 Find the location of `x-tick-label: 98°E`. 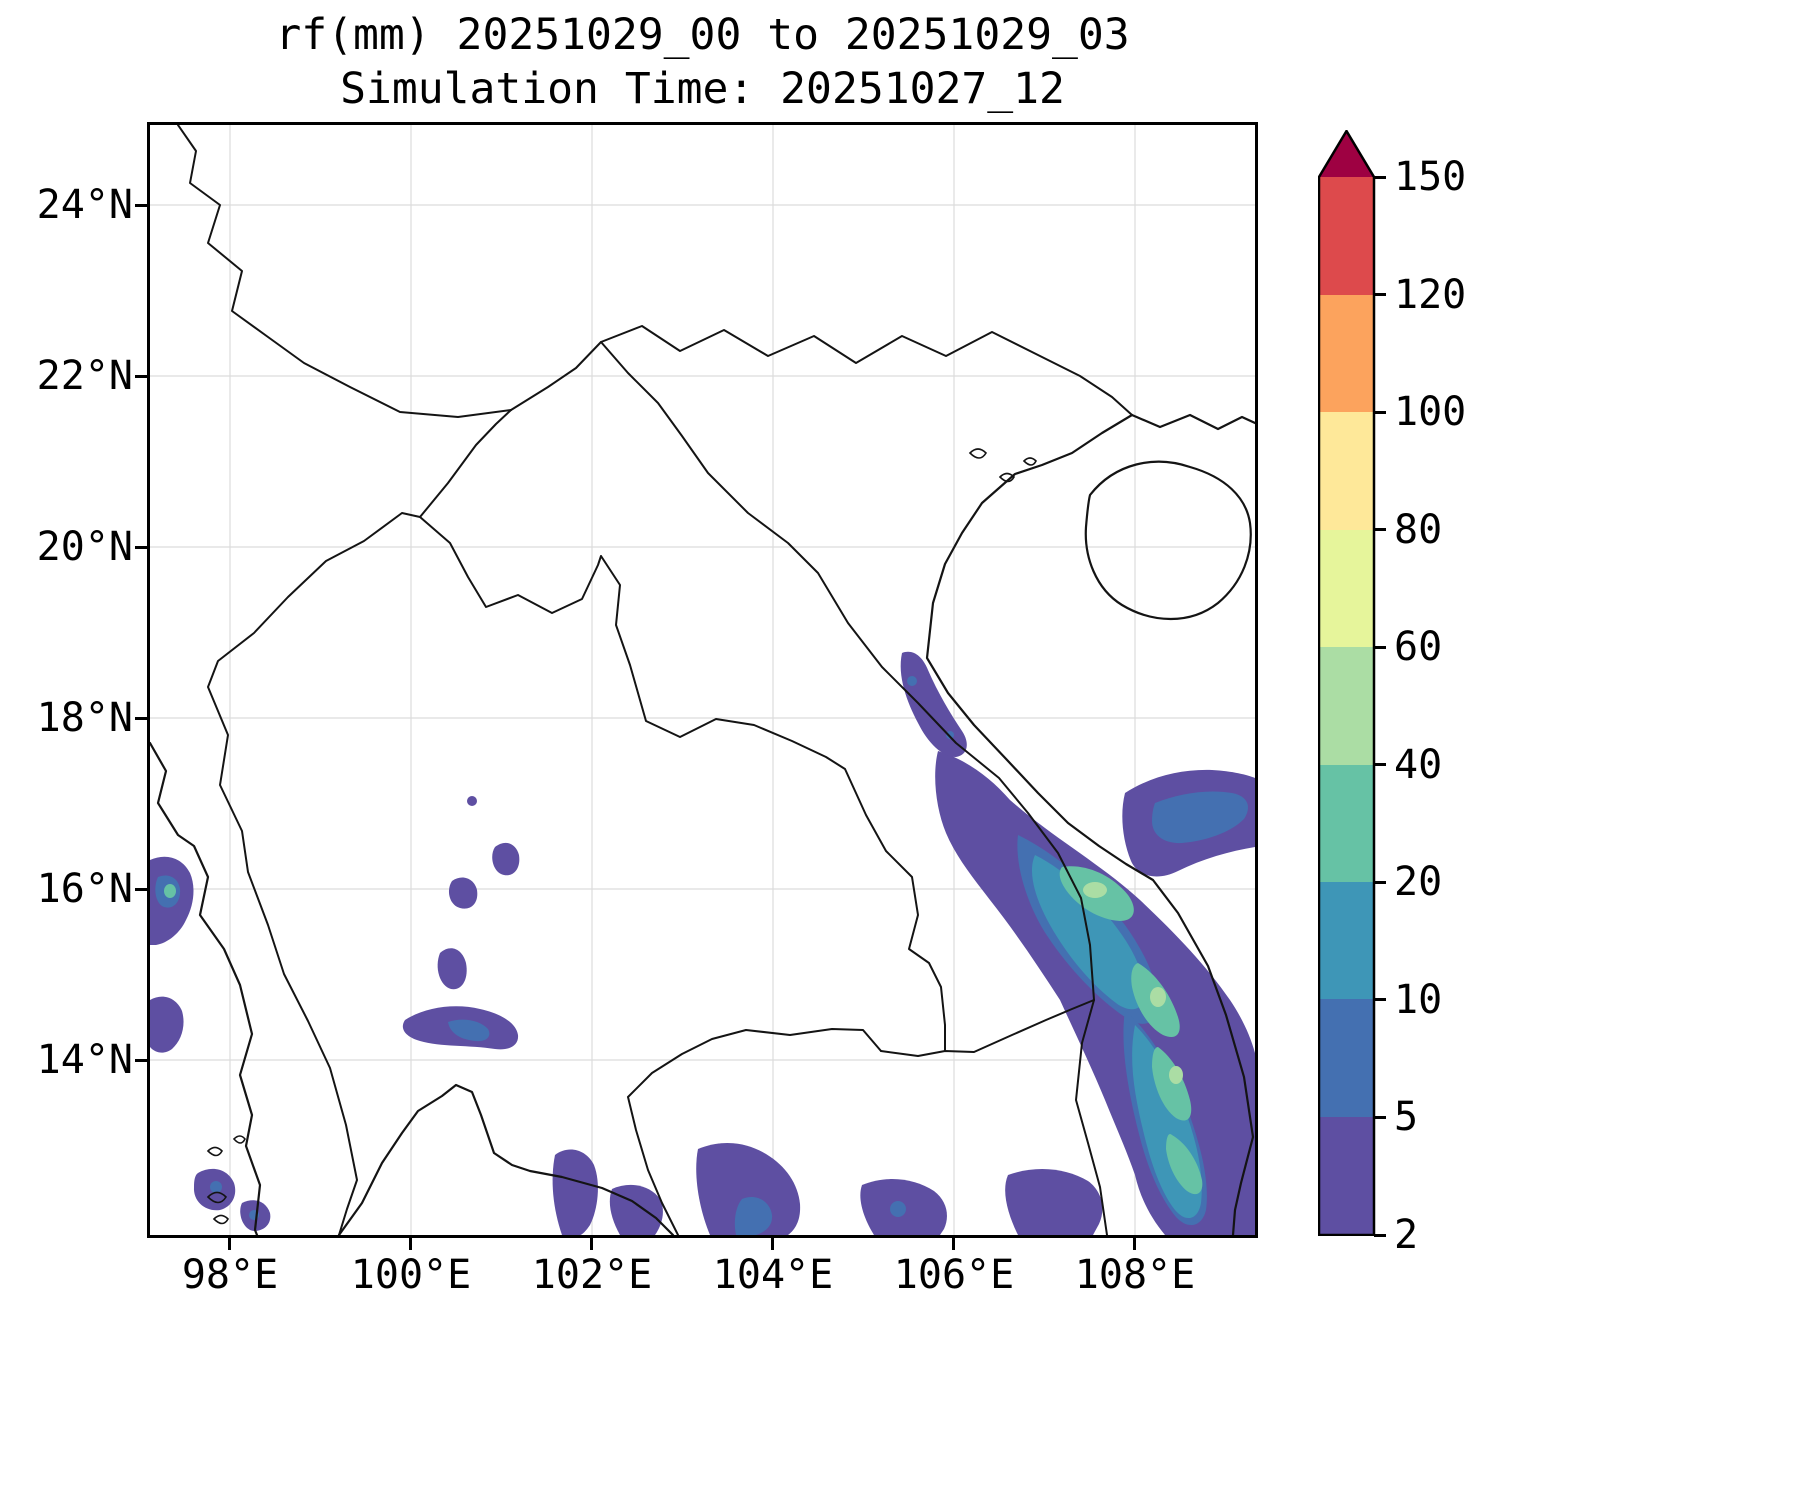

x-tick-label: 98°E is located at coordinates (230, 1275).